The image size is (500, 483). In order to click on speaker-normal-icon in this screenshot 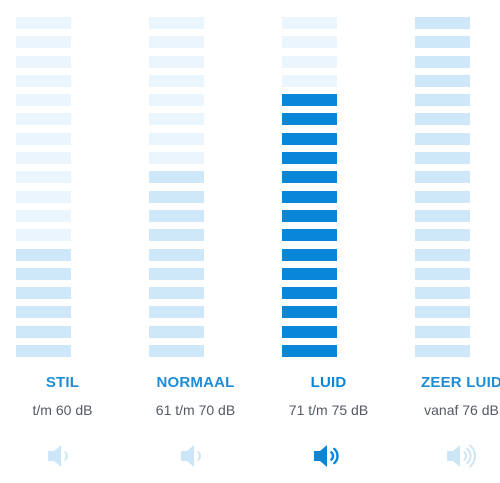, I will do `click(195, 456)`.